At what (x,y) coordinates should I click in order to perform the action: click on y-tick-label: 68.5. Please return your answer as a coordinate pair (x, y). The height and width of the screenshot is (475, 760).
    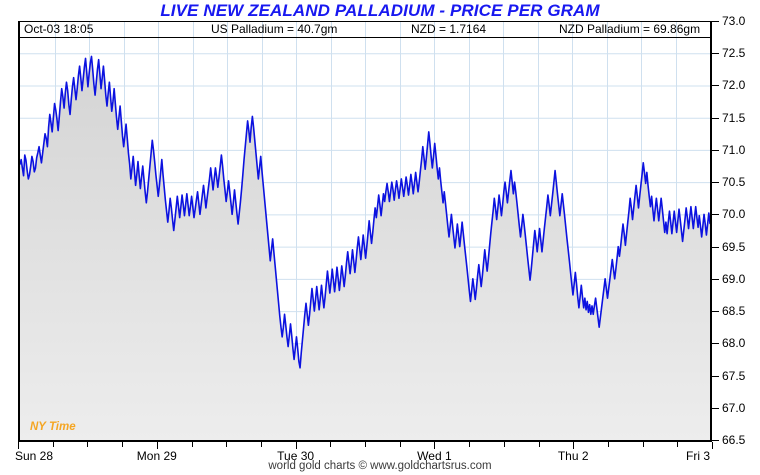
    Looking at the image, I should click on (734, 311).